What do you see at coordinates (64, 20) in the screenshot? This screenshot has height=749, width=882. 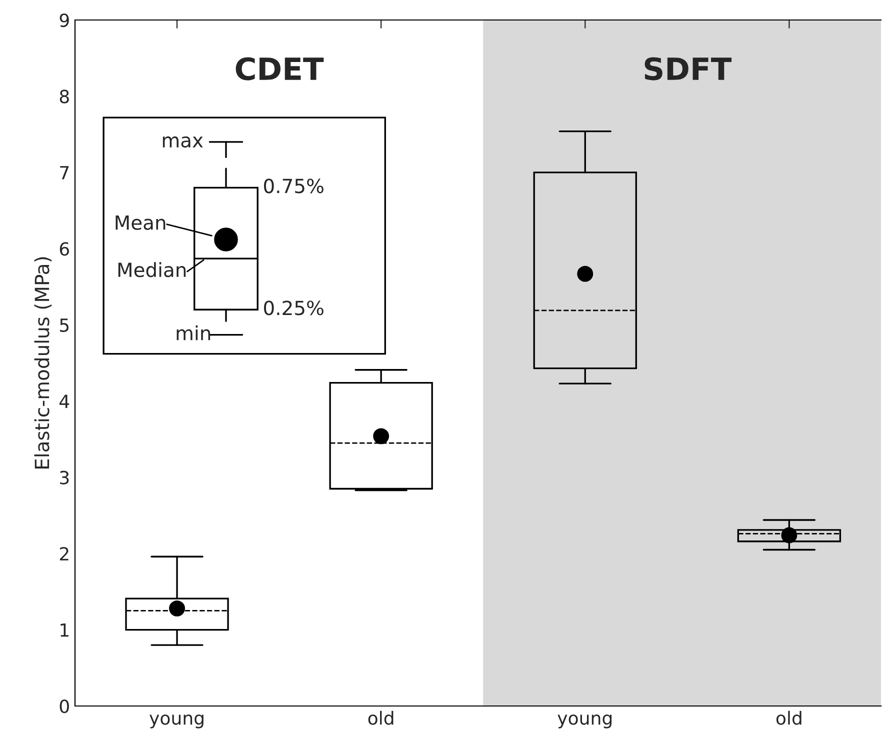 I see `y-tick-label: 9` at bounding box center [64, 20].